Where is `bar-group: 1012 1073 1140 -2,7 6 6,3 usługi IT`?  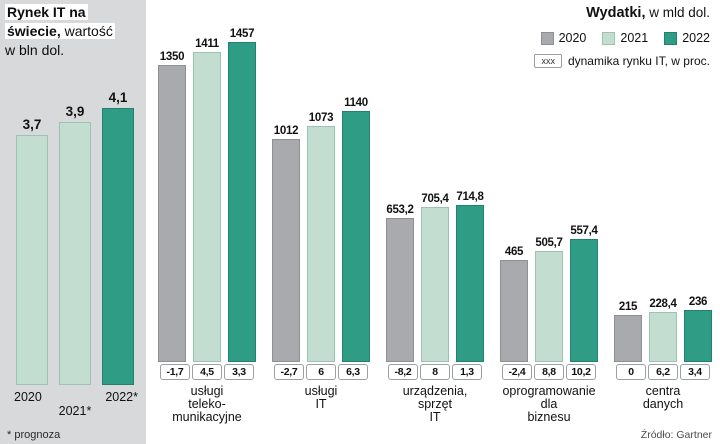 bar-group: 1012 1073 1140 -2,7 6 6,3 usługi IT is located at coordinates (321, 212).